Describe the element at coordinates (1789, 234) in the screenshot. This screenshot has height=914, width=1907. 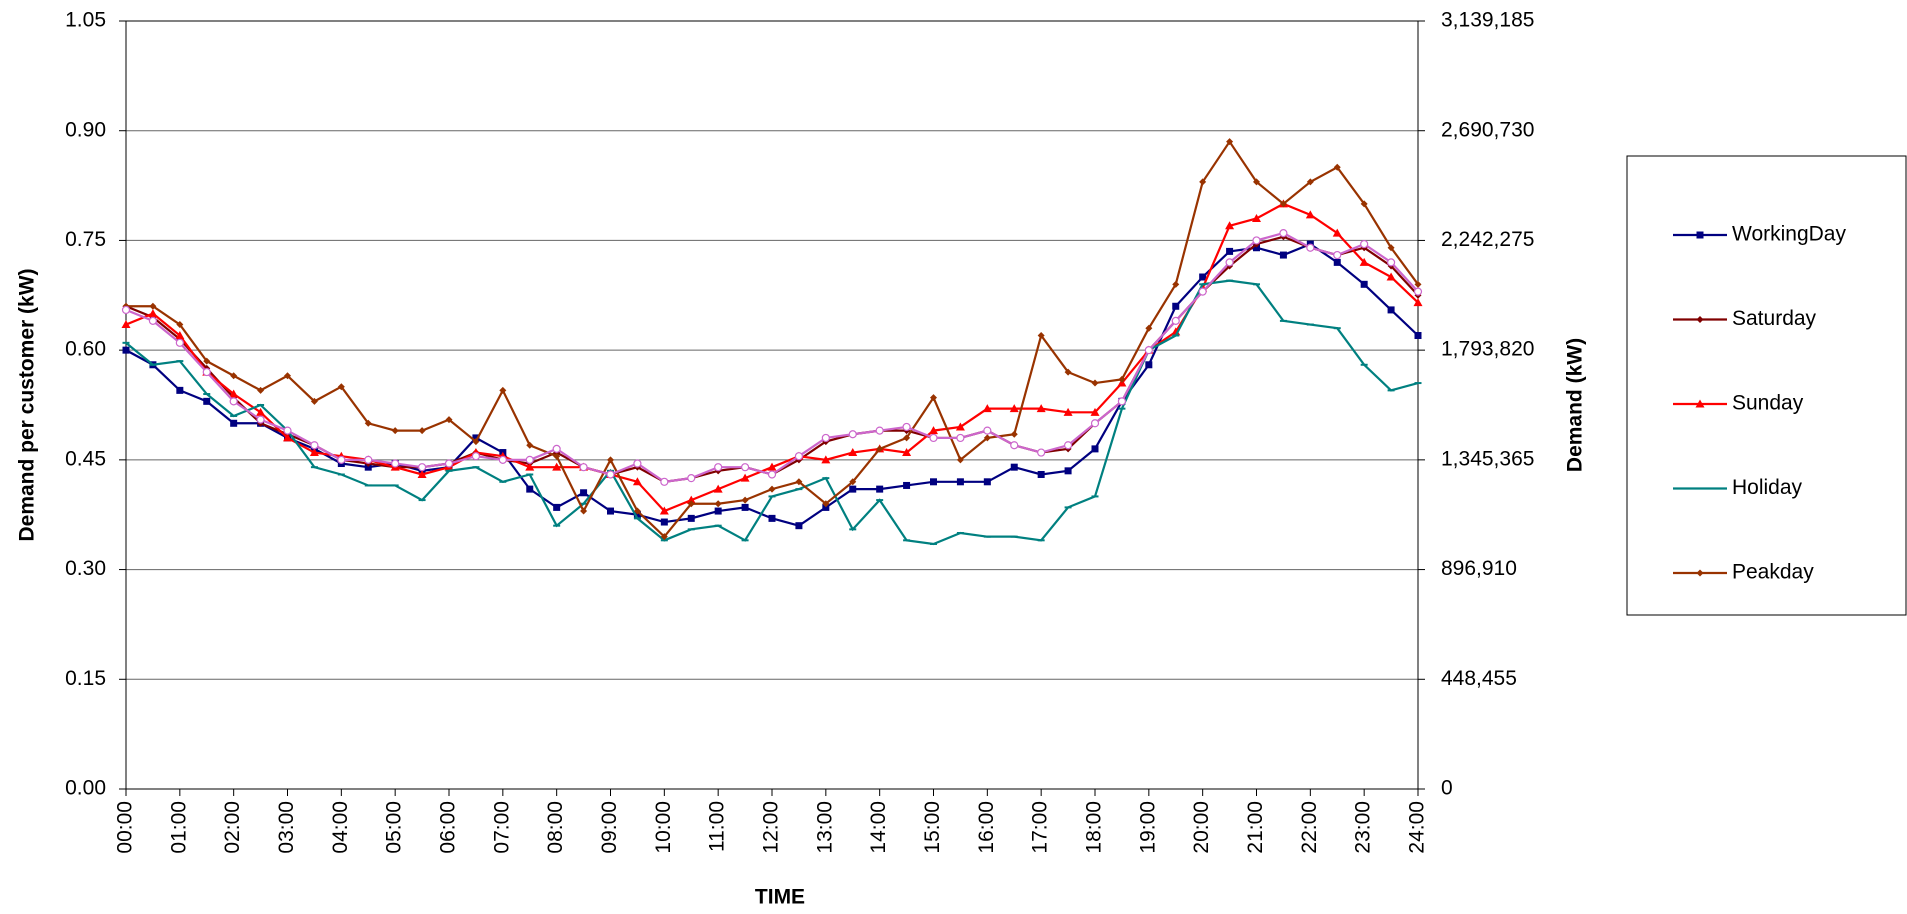
I see `legend-label: WorkingDay` at that location.